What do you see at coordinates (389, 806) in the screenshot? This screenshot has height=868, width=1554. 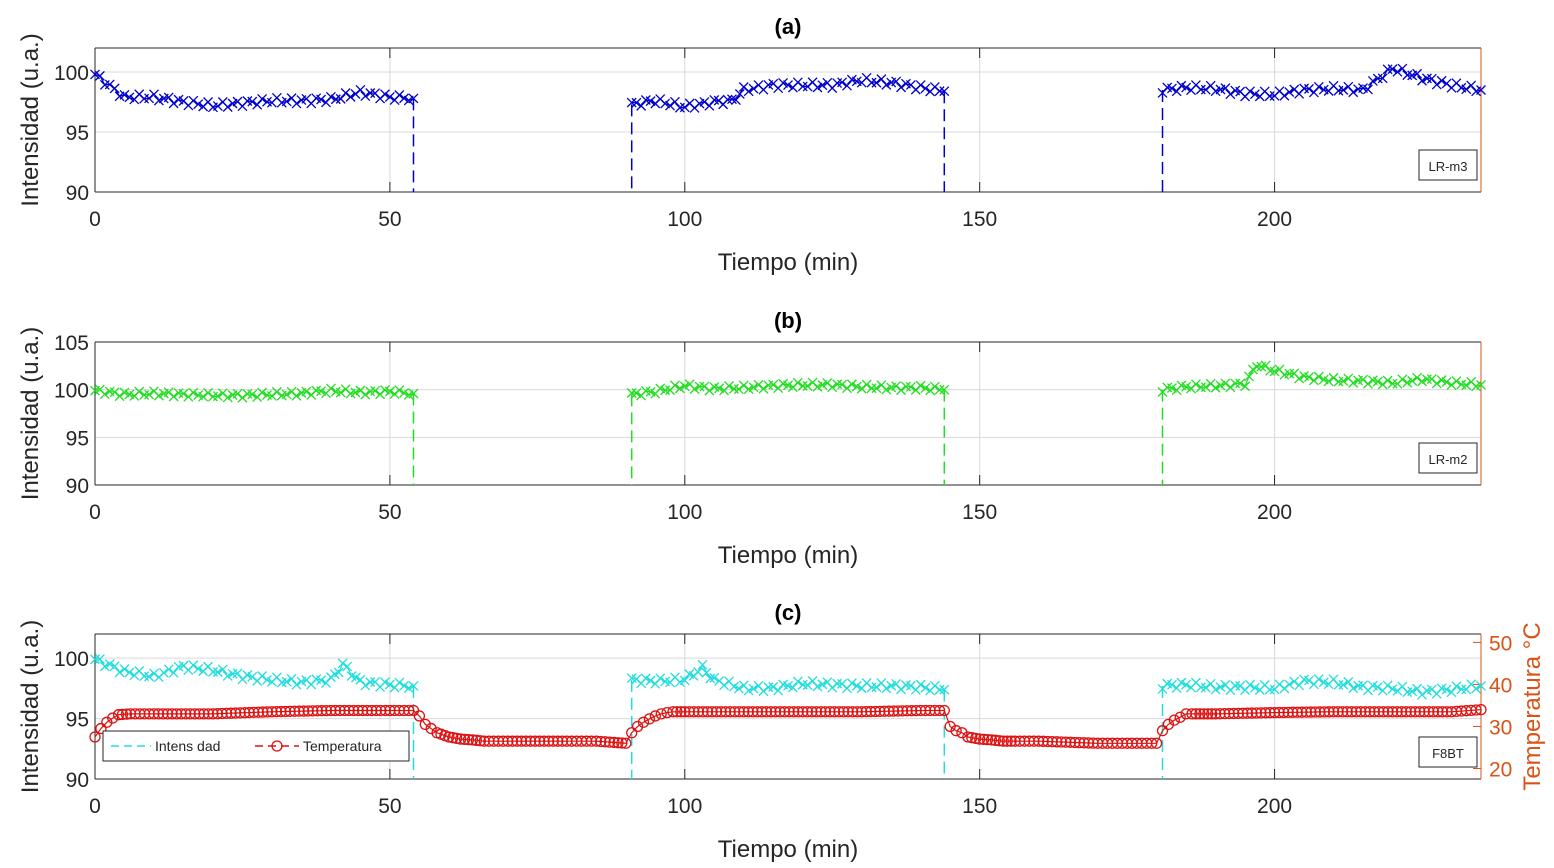 I see `x-tick-label: 50` at bounding box center [389, 806].